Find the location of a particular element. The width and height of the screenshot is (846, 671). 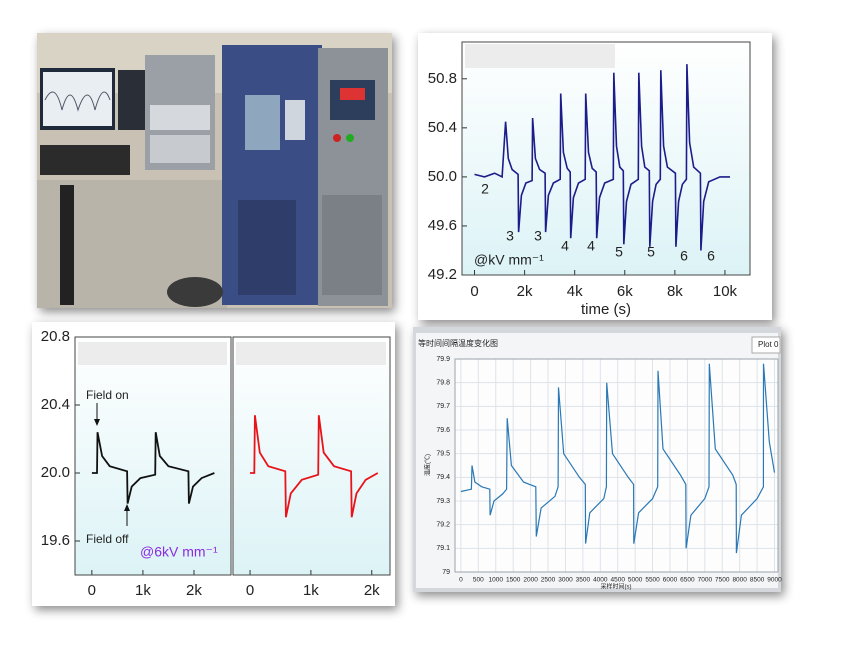

y-tick-label: 20.8 is located at coordinates (55, 336).